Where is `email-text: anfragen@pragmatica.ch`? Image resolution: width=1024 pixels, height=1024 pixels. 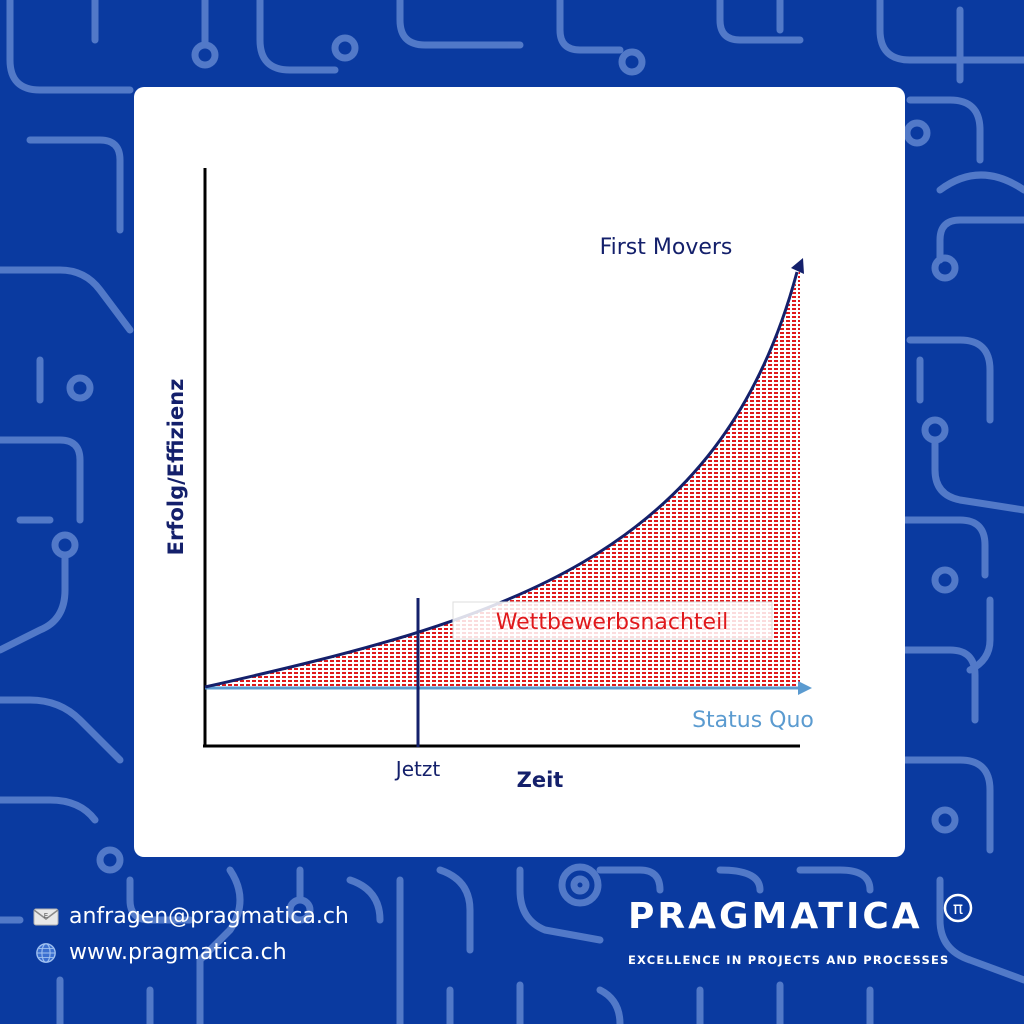 email-text: anfragen@pragmatica.ch is located at coordinates (209, 916).